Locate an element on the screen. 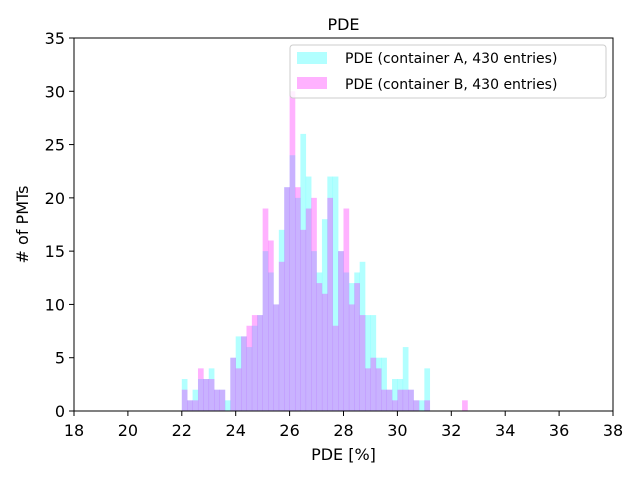 Image resolution: width=640 pixels, height=480 pixels. x-tick-label: 36 is located at coordinates (559, 430).